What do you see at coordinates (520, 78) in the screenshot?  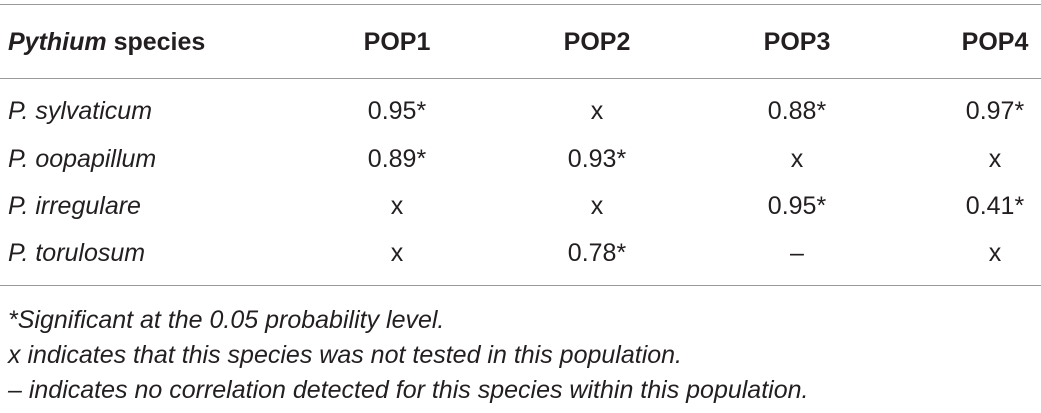 I see `header-rule` at bounding box center [520, 78].